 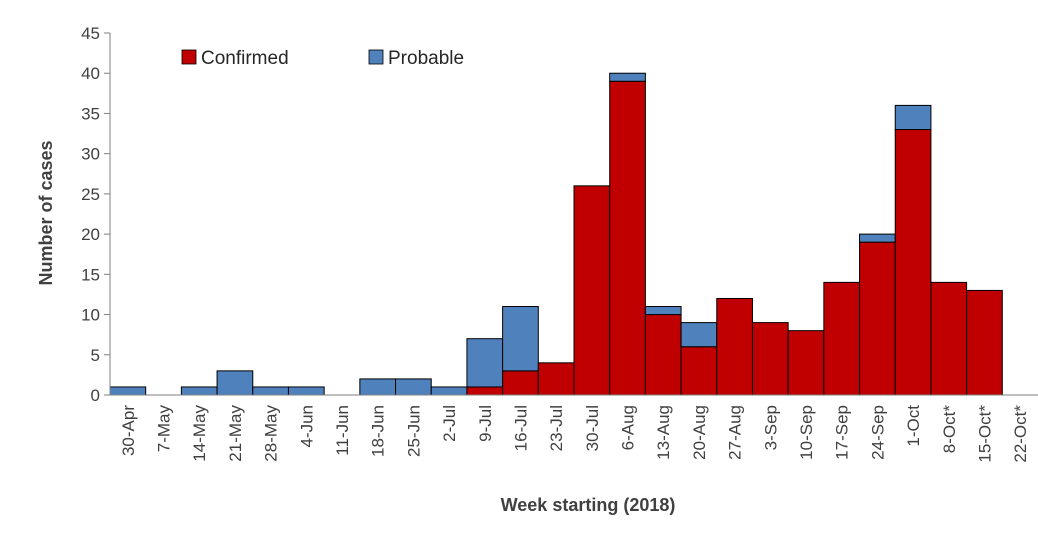 I want to click on y-tick-label-30: 30, so click(x=90, y=154).